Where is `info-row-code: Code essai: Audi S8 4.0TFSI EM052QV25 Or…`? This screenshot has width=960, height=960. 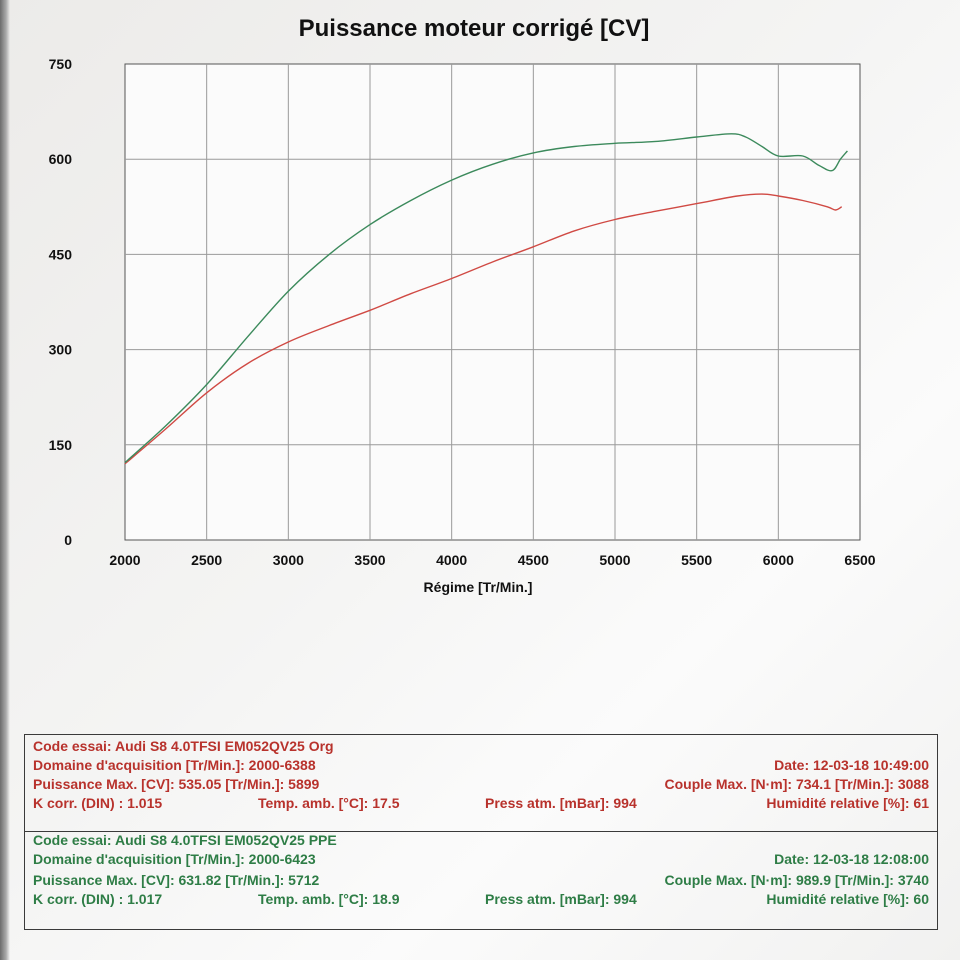
info-row-code: Code essai: Audi S8 4.0TFSI EM052QV25 Or… is located at coordinates (481, 746).